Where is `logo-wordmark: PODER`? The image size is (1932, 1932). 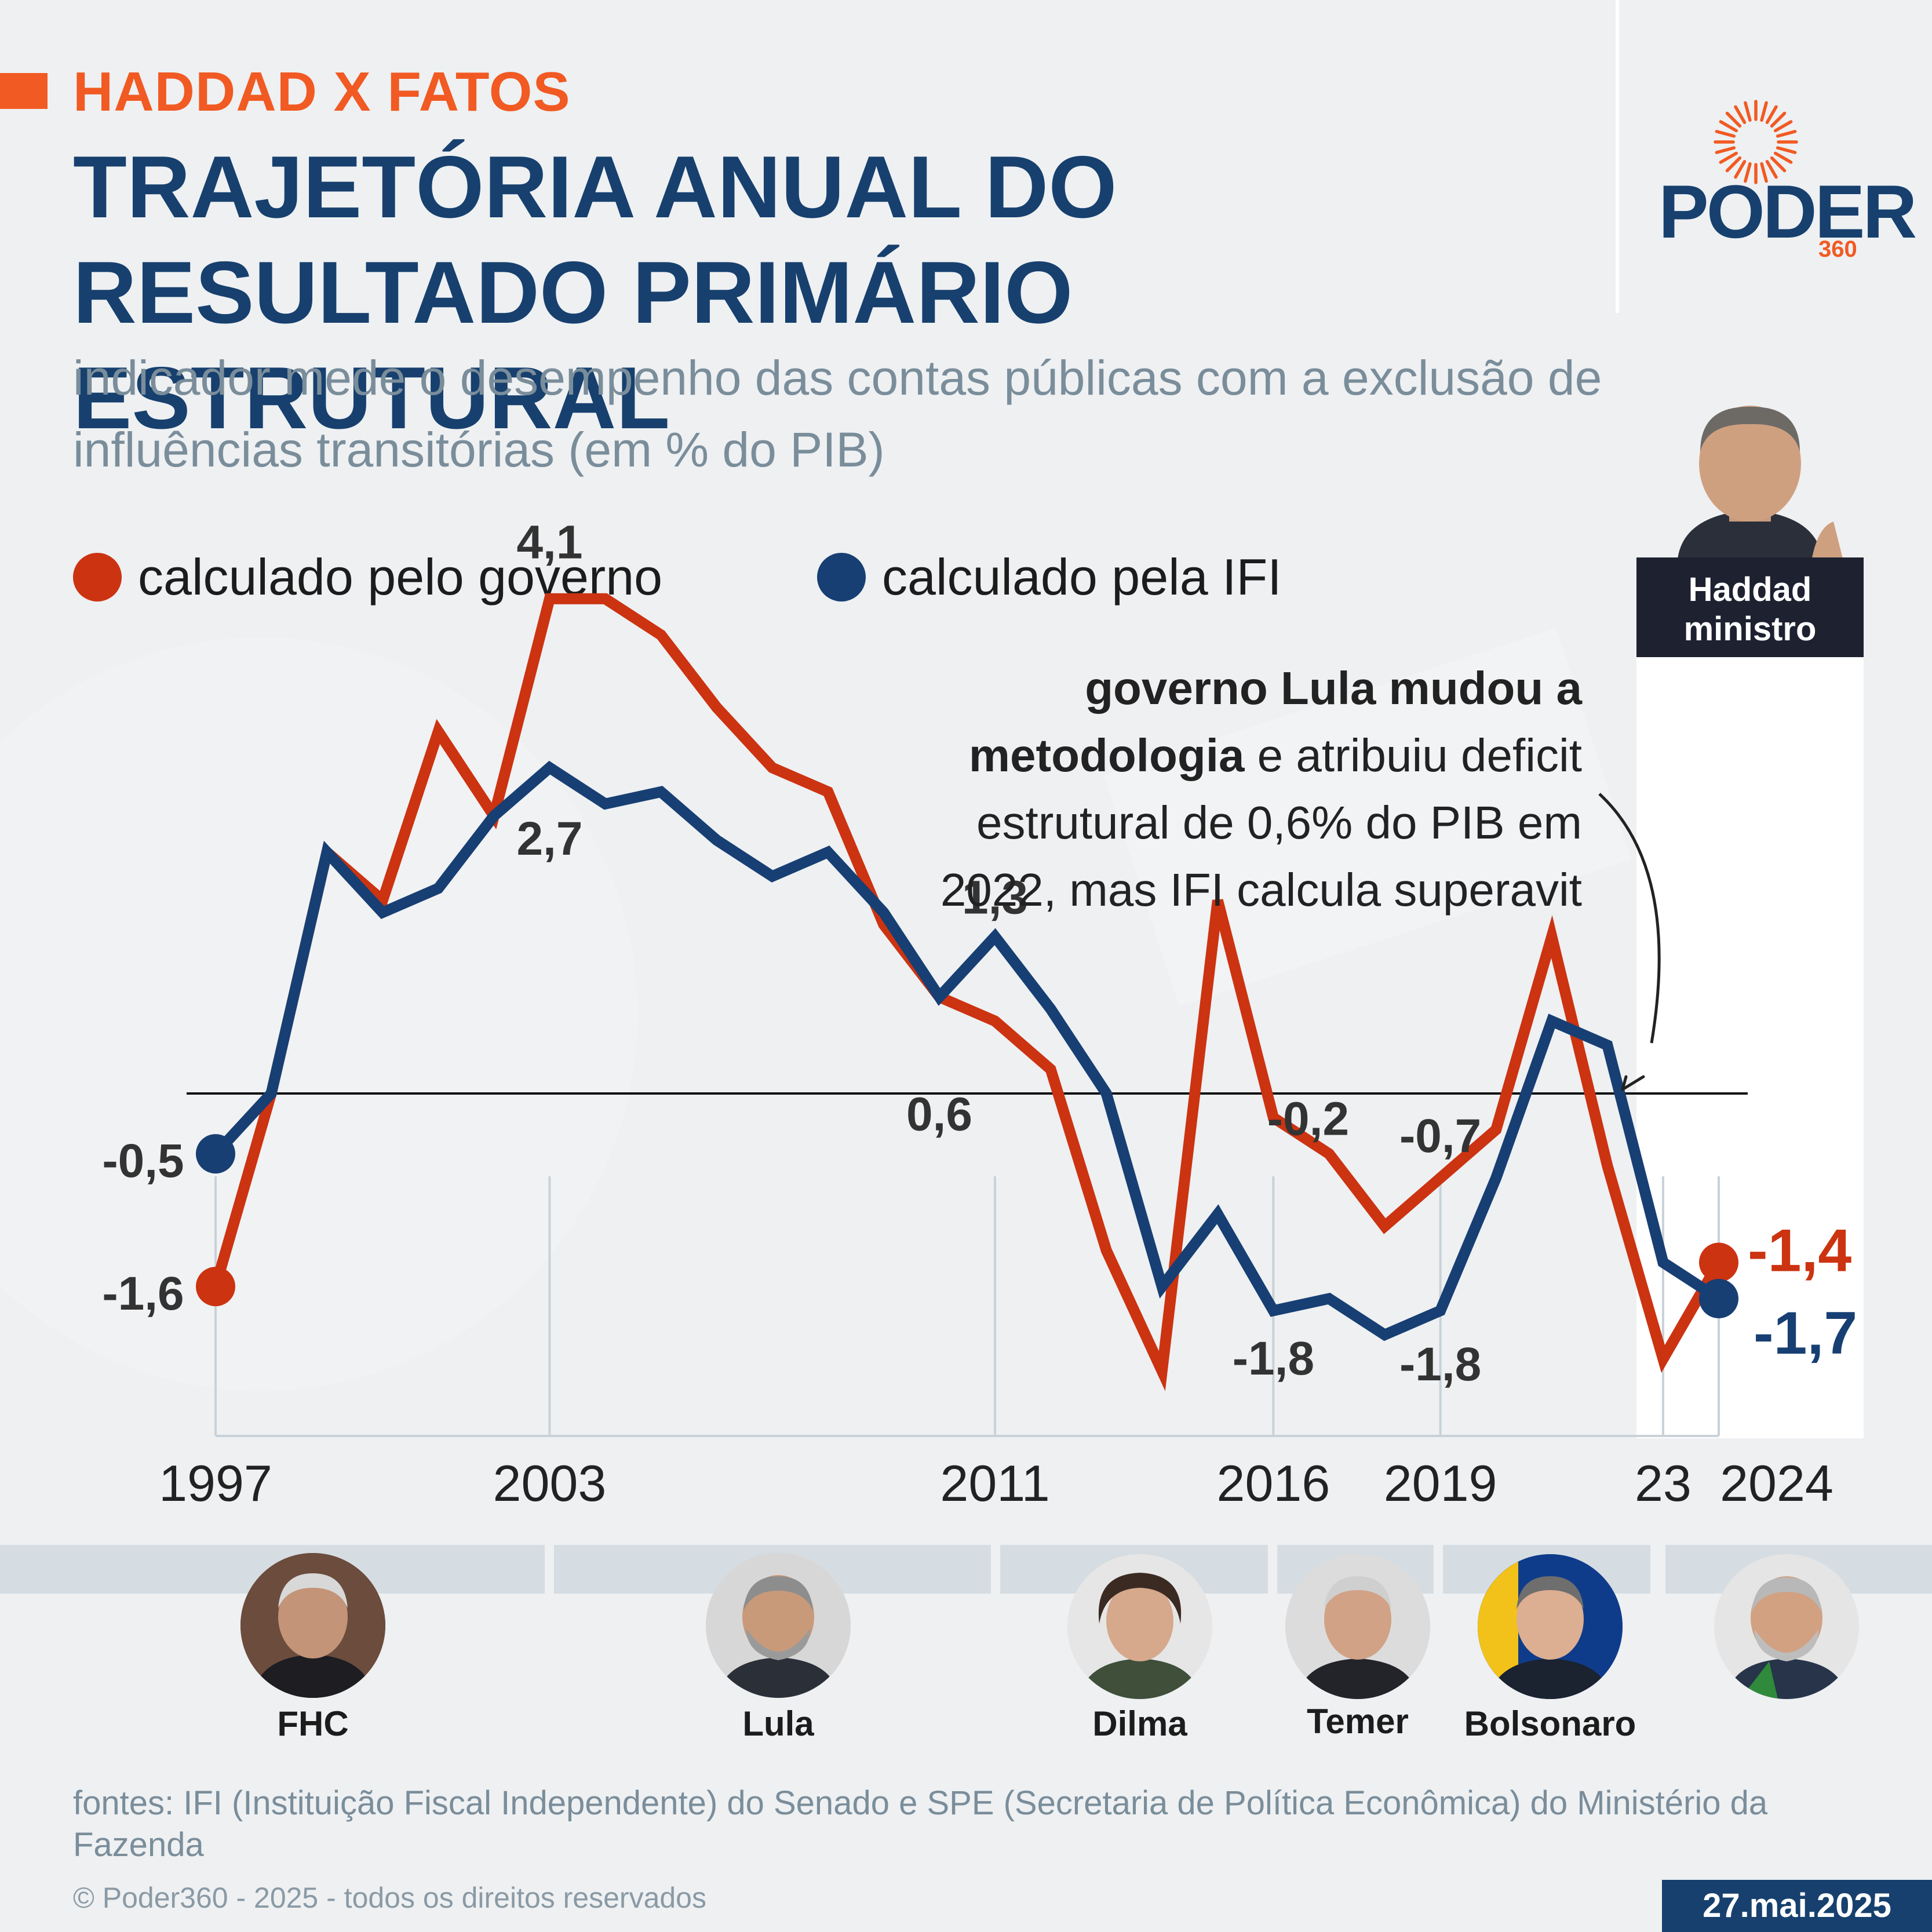 logo-wordmark: PODER is located at coordinates (1788, 212).